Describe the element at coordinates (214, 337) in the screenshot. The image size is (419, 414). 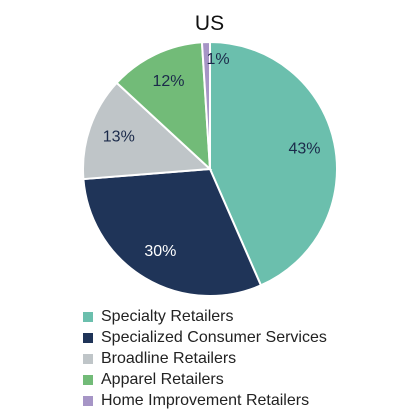
I see `legend-label-1: Specialized Consumer Services` at that location.